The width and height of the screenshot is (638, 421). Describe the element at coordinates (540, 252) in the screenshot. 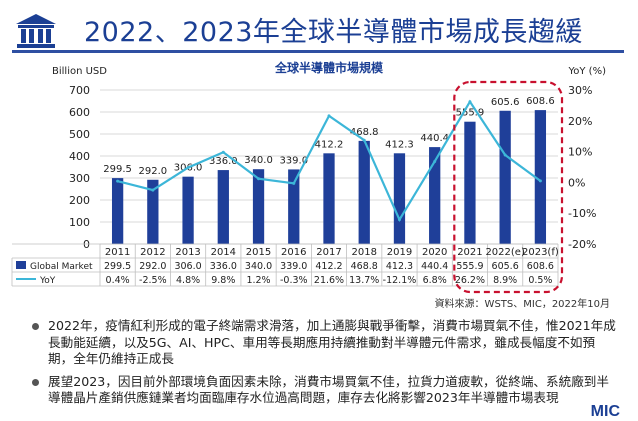

I see `x-tick-label: 2023(f)` at that location.